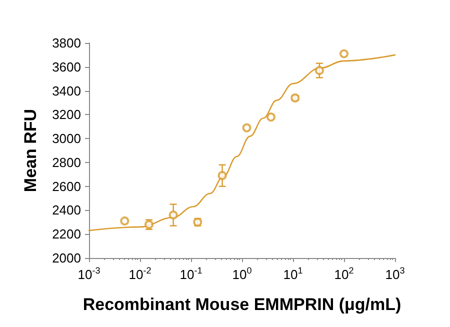 This screenshot has width=450, height=327. I want to click on x-axis-title: Recombinant Mouse EMMPRIN (μg/mL), so click(242, 304).